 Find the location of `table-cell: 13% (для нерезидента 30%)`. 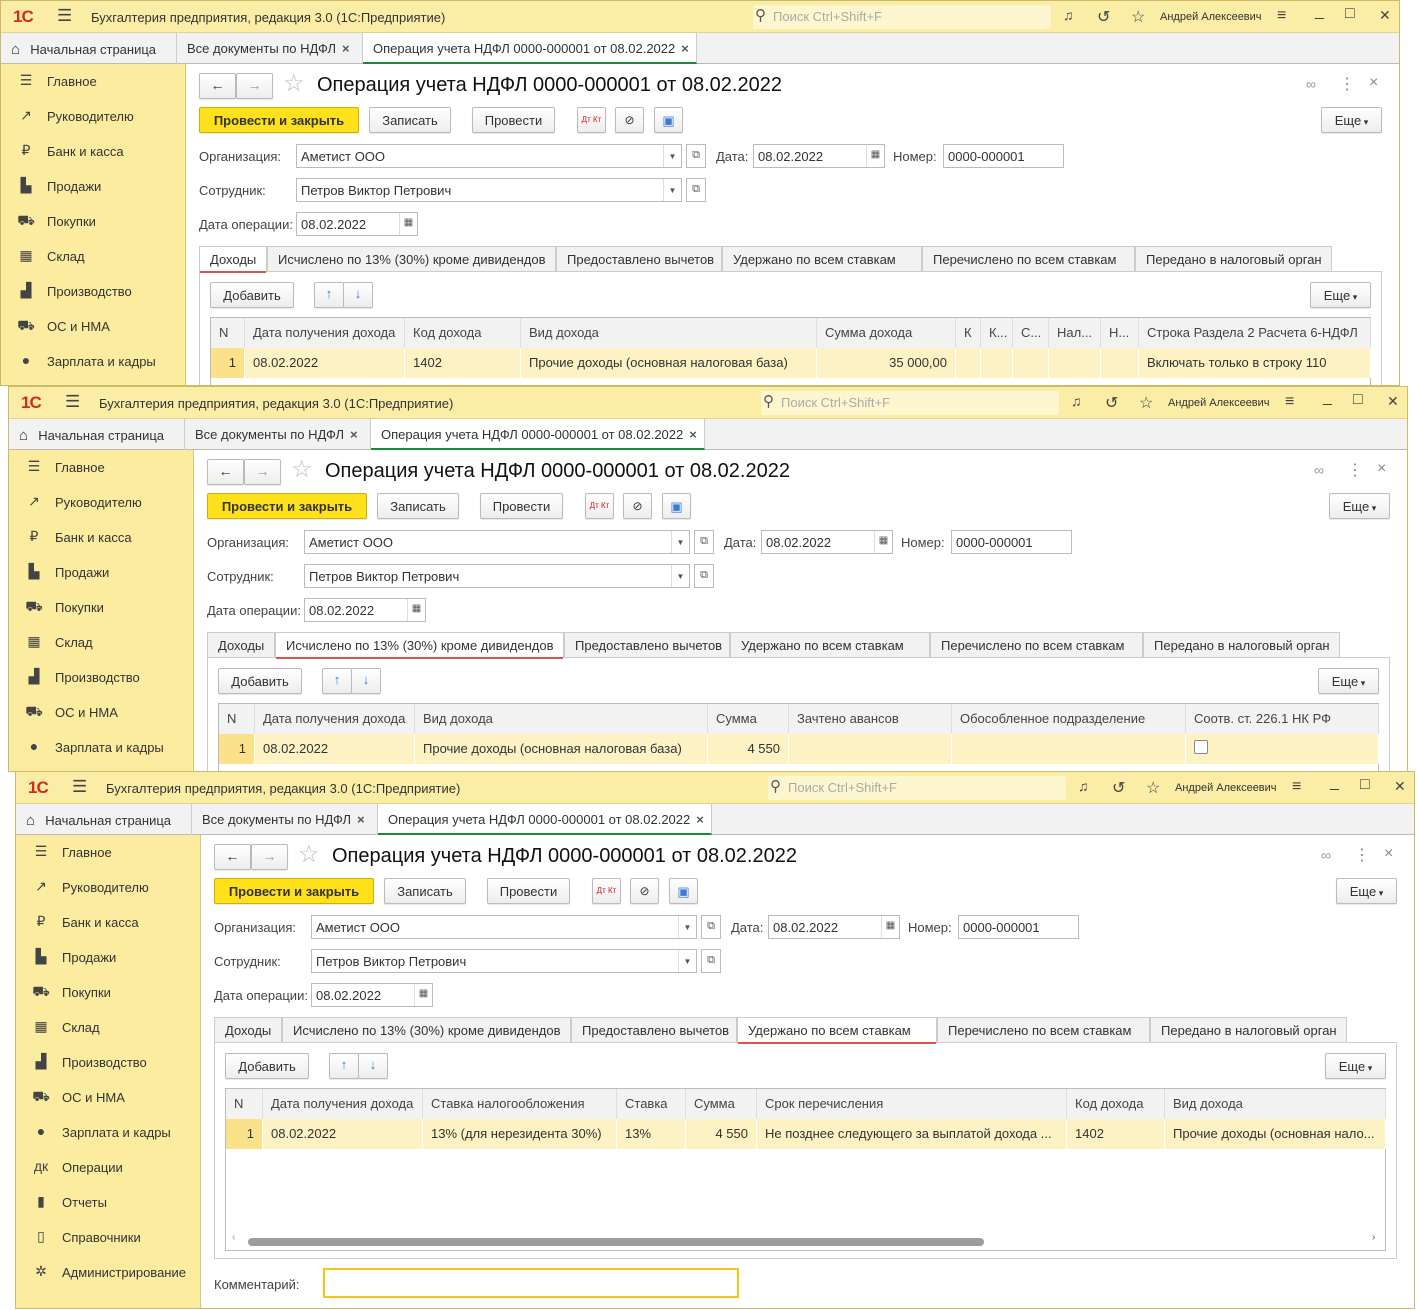

table-cell: 13% (для нерезидента 30%) is located at coordinates (520, 1134).